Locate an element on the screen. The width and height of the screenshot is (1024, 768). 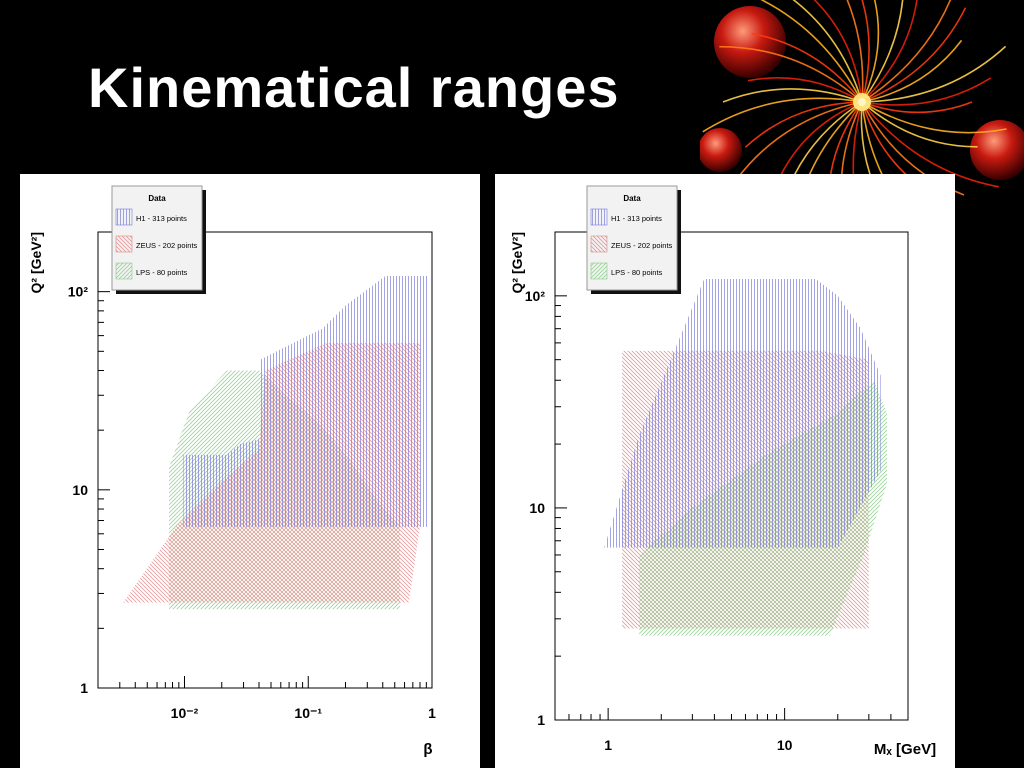
x-tick-label: 10⁻² is located at coordinates (185, 713).